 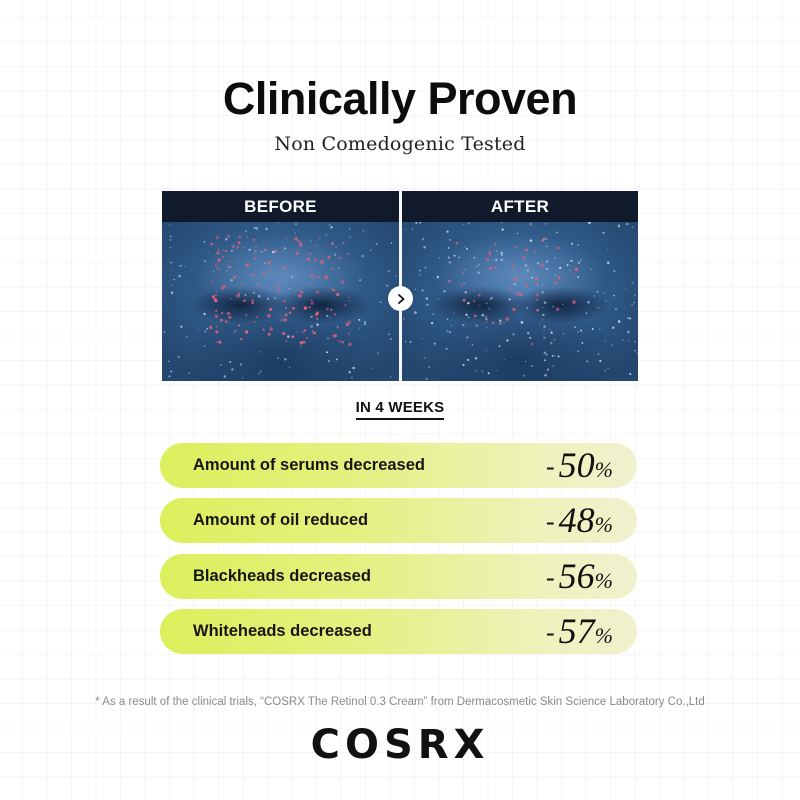 What do you see at coordinates (579, 576) in the screenshot?
I see `result-value: -56%` at bounding box center [579, 576].